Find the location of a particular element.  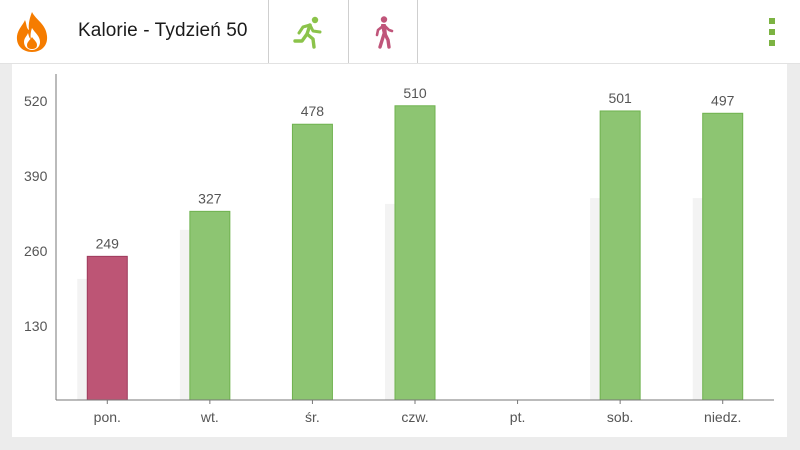

more-vert-icon is located at coordinates (772, 32).